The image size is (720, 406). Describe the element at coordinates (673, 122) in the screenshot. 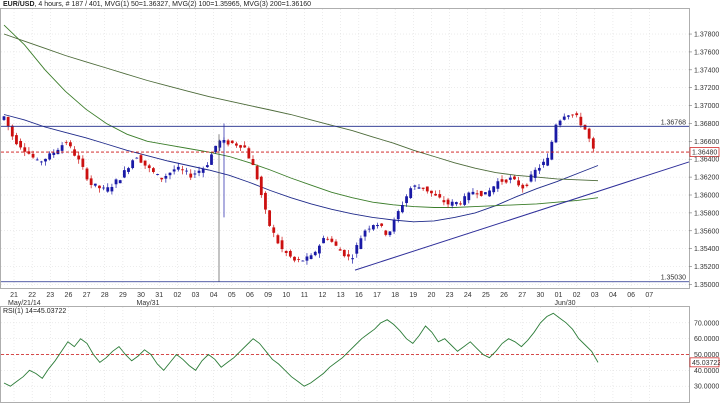

I see `resistance-label: 1.36768` at that location.